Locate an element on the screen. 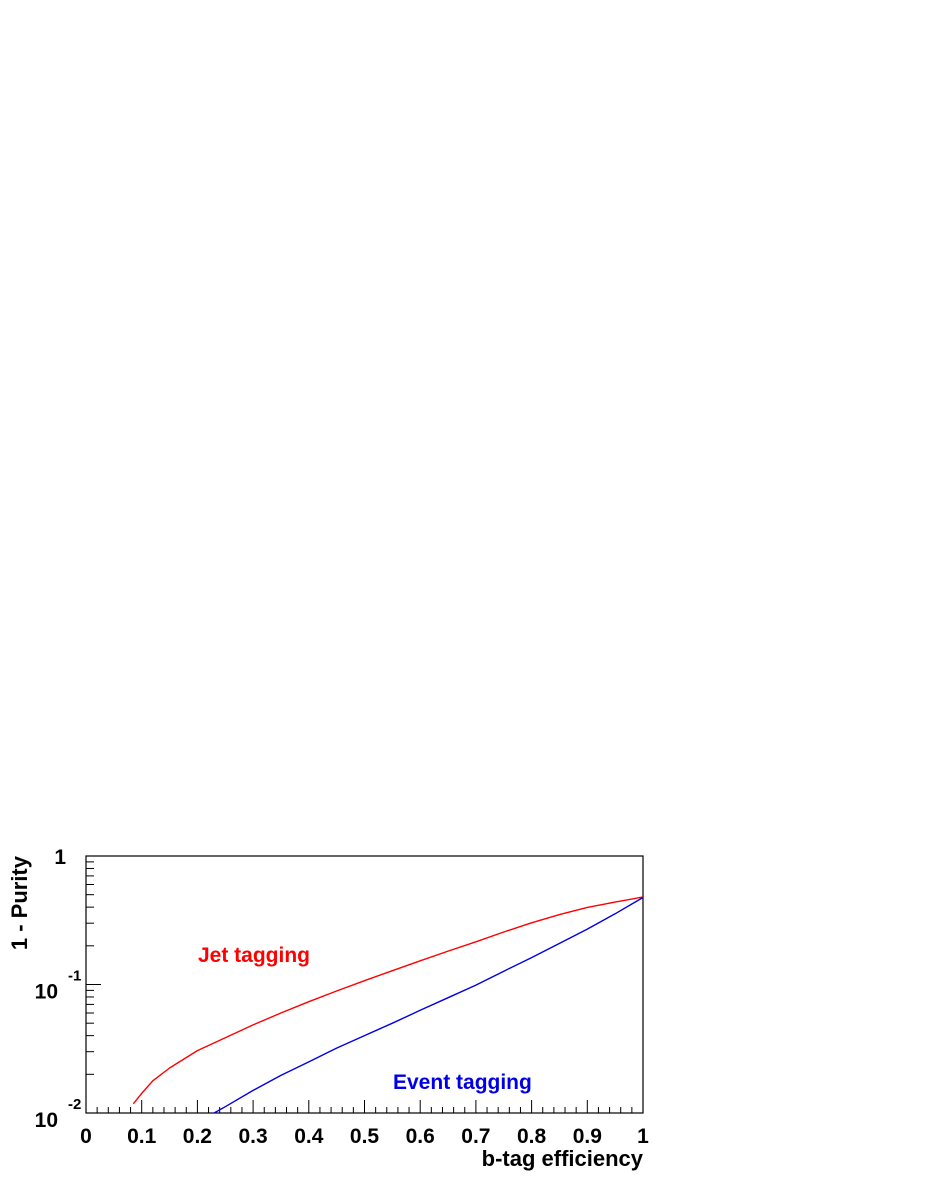  series-label-jet-tagging: Jet tagging is located at coordinates (254, 955).